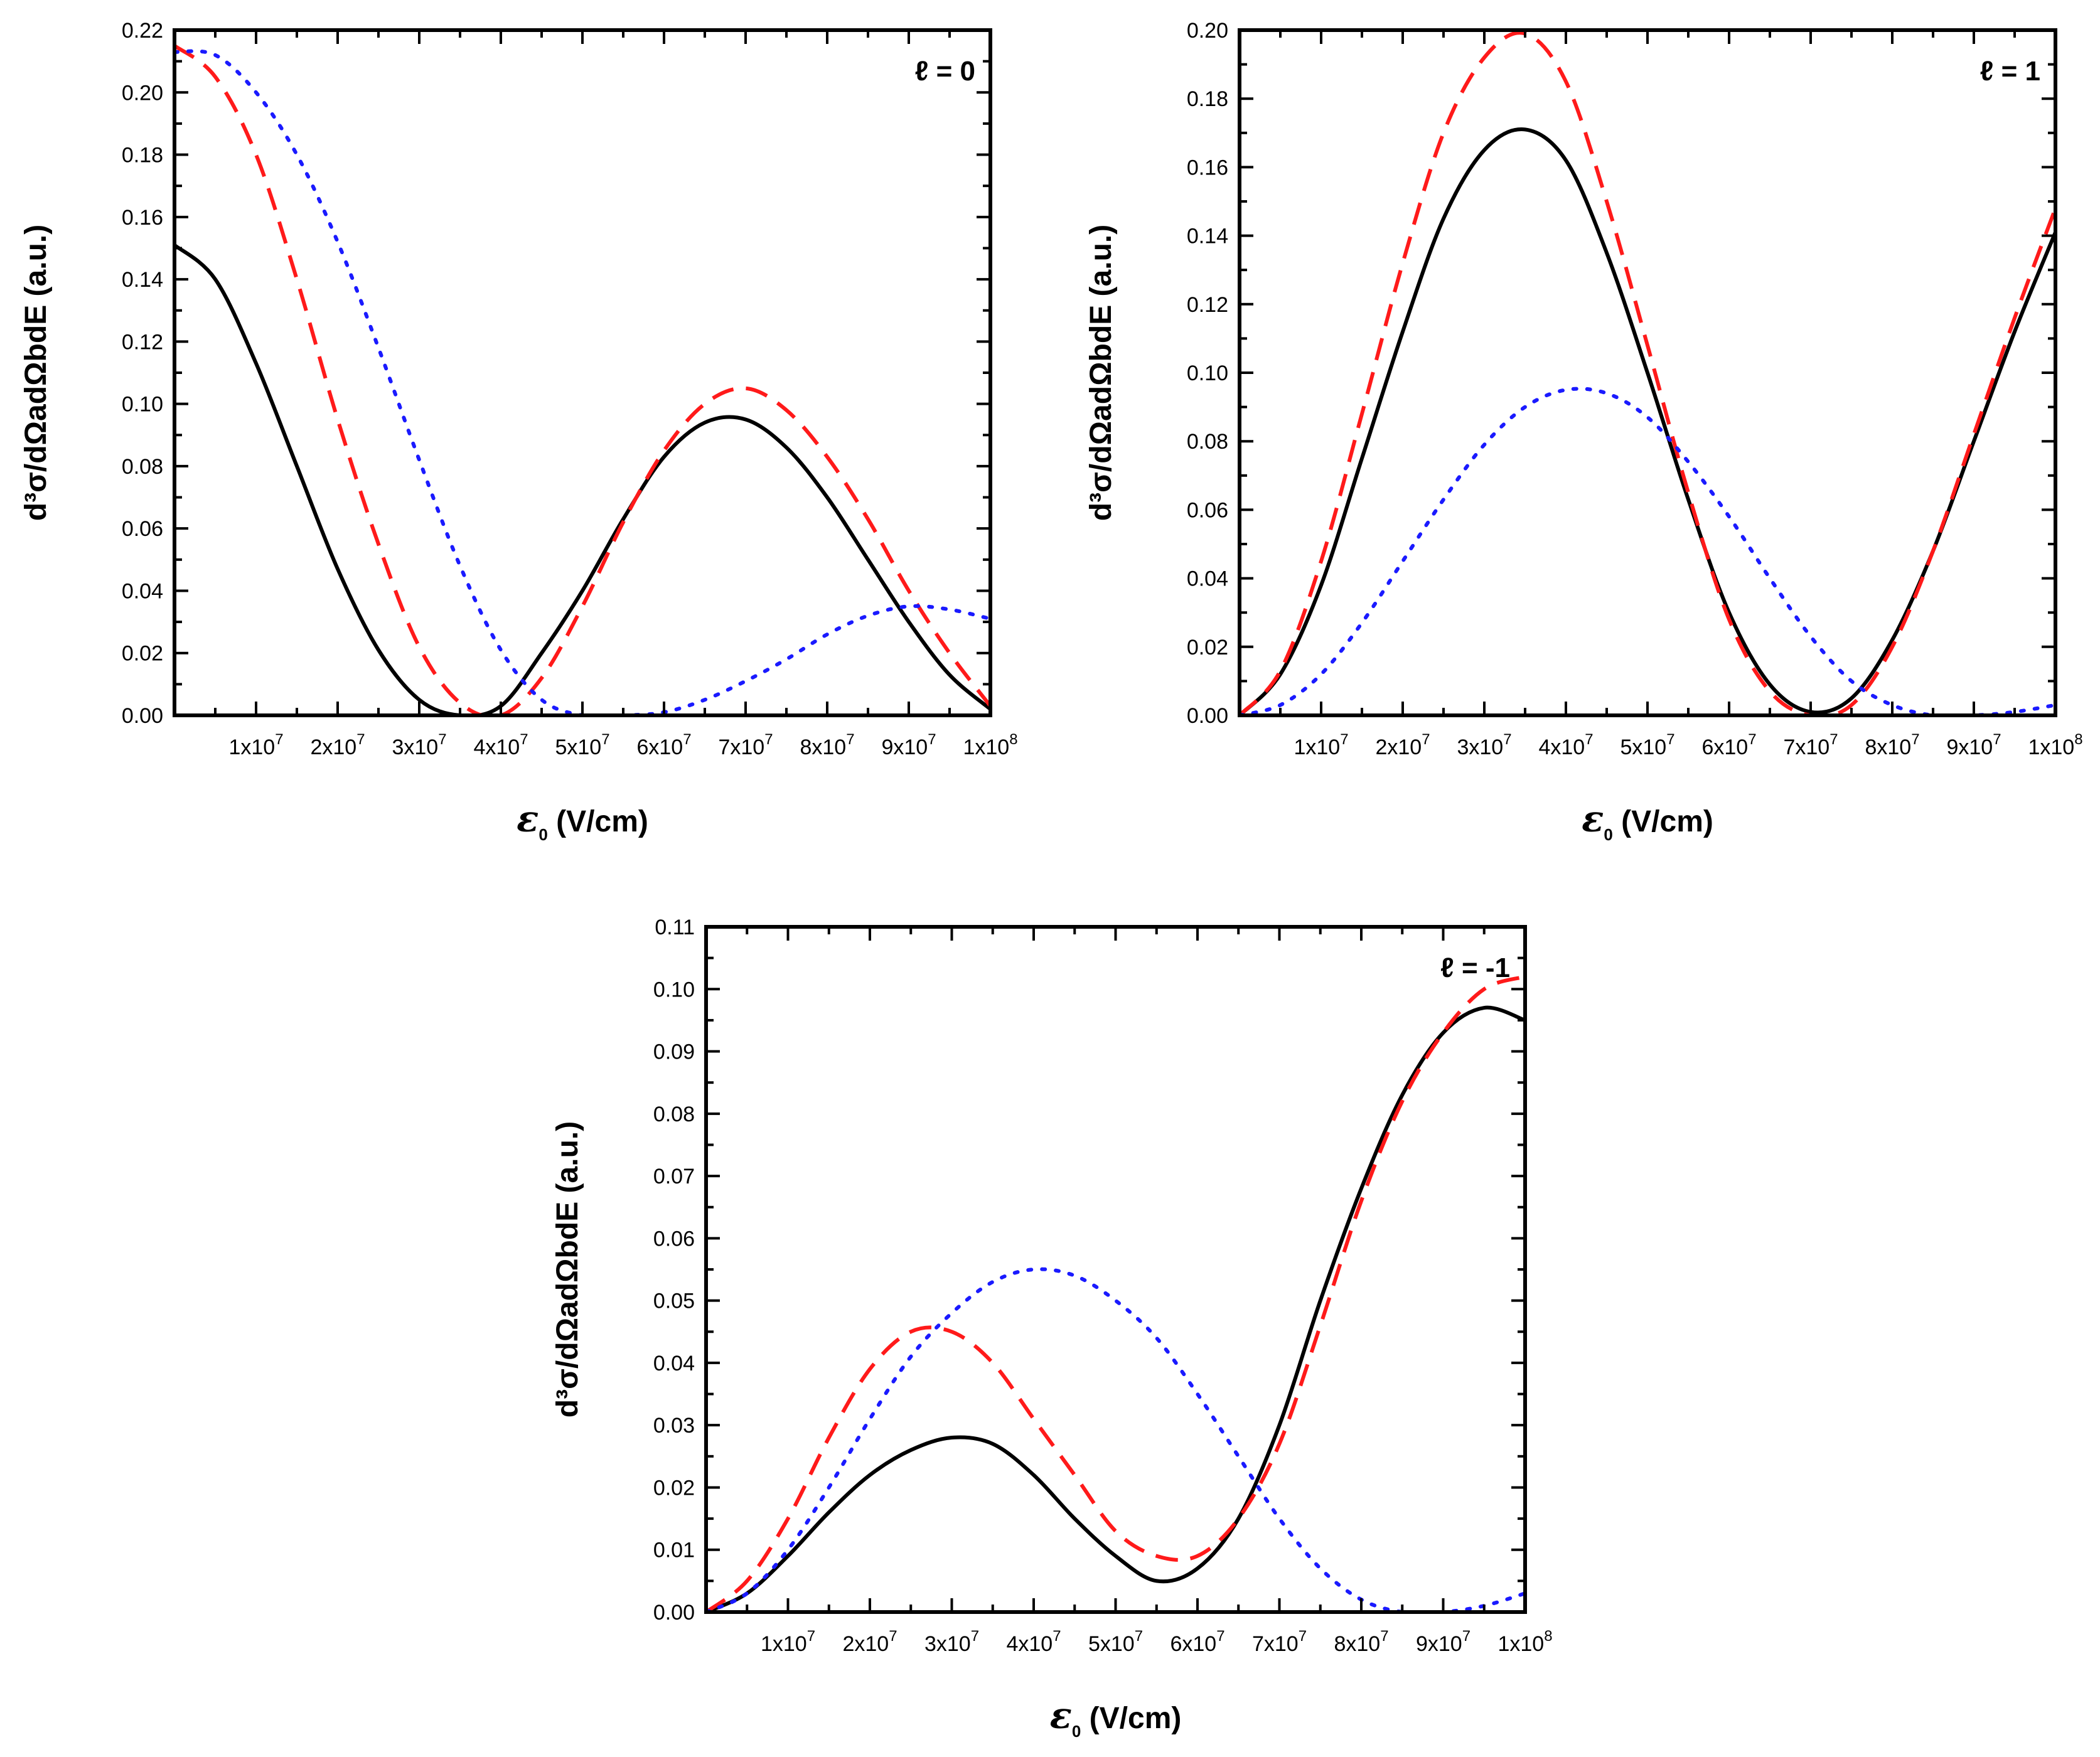  What do you see at coordinates (675, 927) in the screenshot?
I see `y-tick-label: 0.11` at bounding box center [675, 927].